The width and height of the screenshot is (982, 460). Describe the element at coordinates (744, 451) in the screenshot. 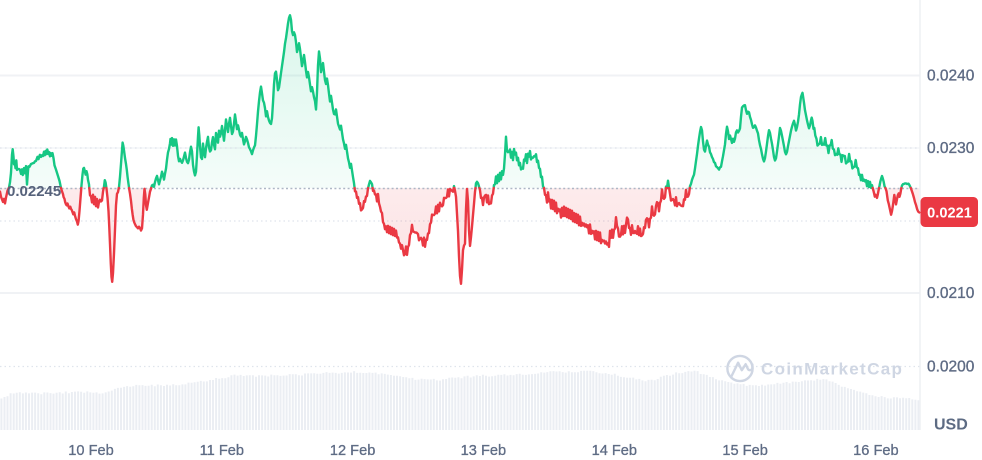

I see `svg-text: 15 Feb` at that location.